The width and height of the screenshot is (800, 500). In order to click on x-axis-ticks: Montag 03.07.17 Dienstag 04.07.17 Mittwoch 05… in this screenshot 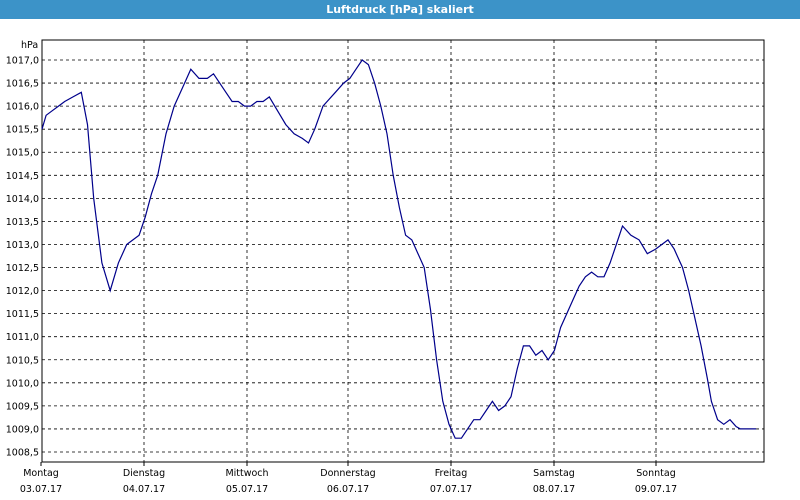, I will do `click(348, 478)`.